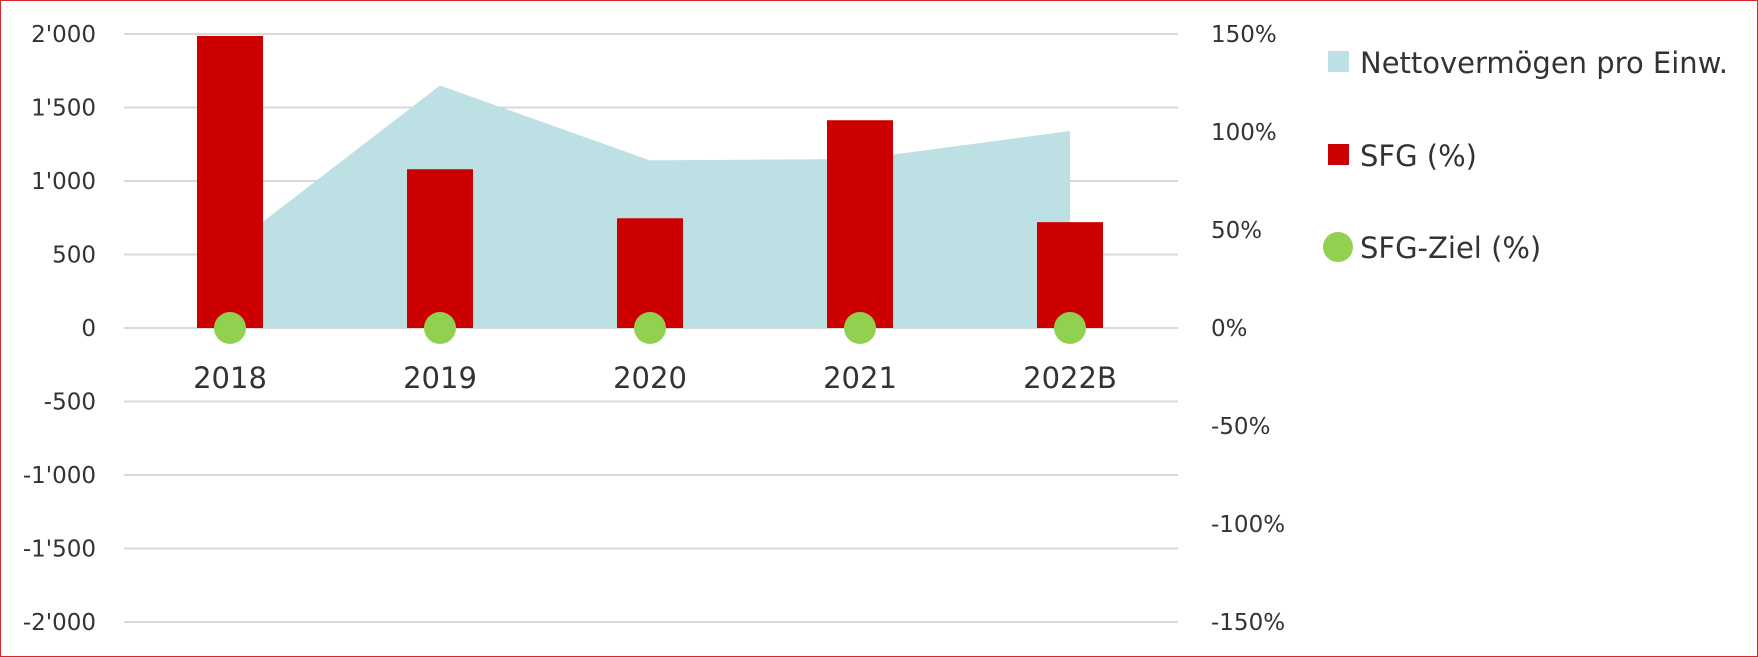  What do you see at coordinates (1240, 427) in the screenshot?
I see `y-right-tick-label: -50%` at bounding box center [1240, 427].